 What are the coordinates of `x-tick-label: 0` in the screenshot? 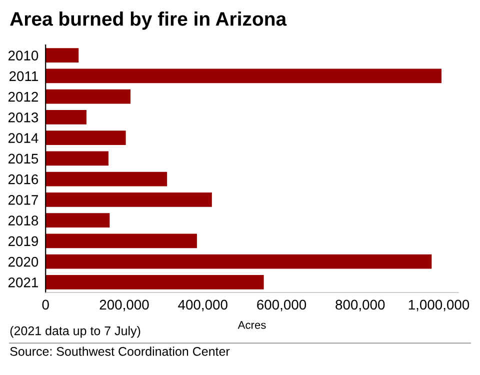 It's located at (45, 305).